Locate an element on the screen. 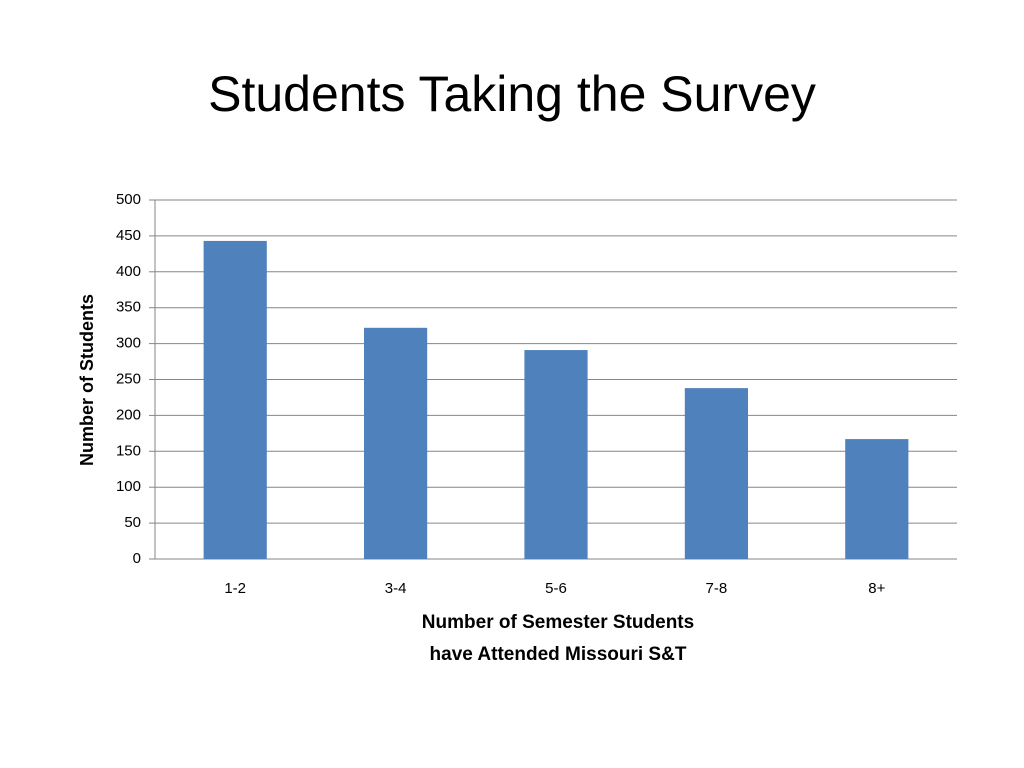 This screenshot has width=1024, height=768. y-tick-label: 450 is located at coordinates (128, 235).